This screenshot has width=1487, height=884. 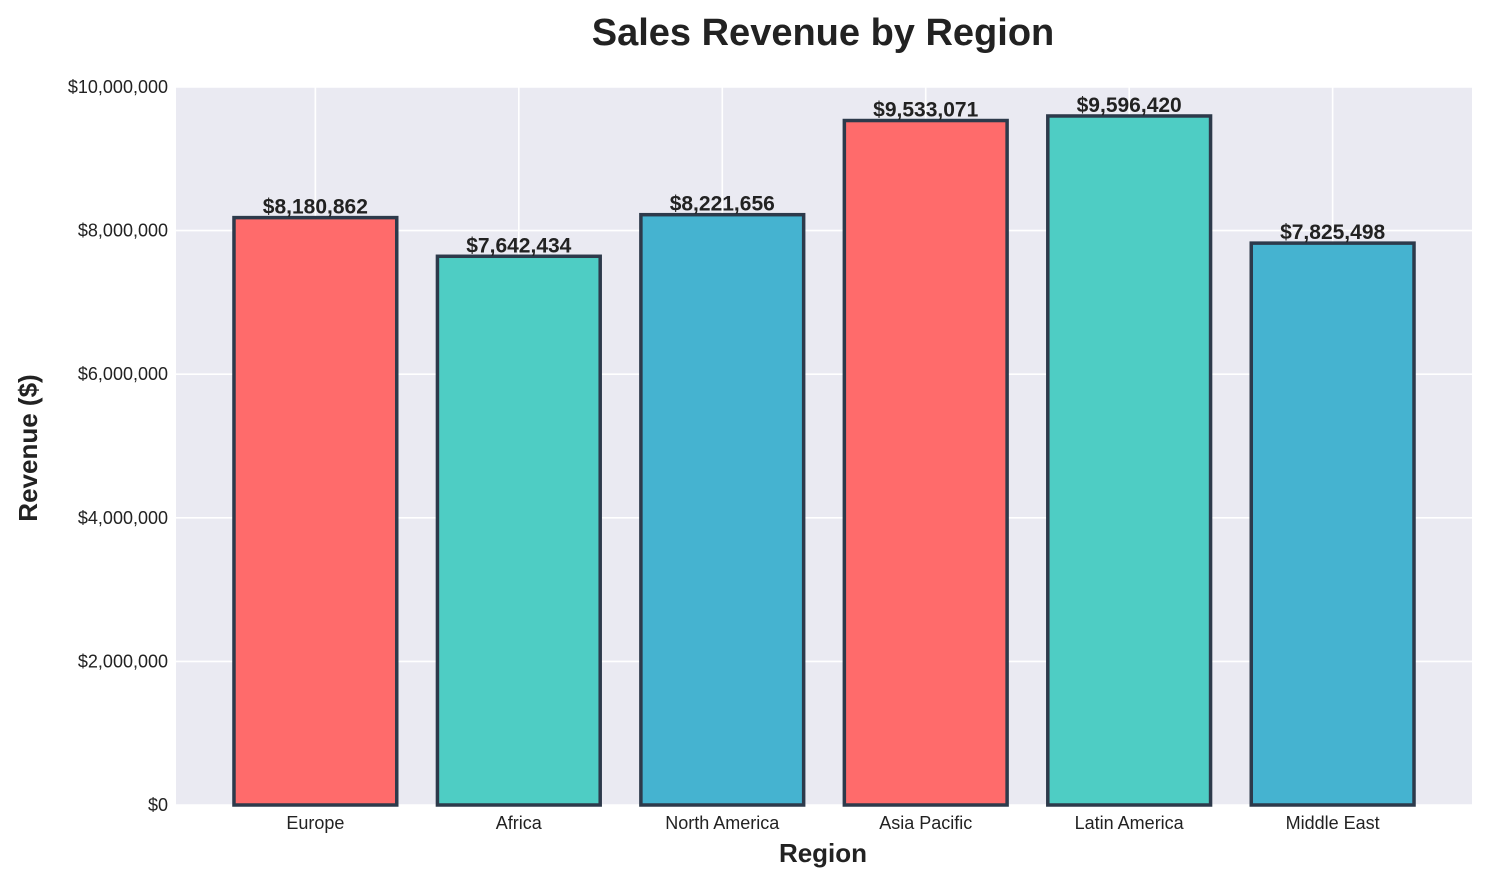 What do you see at coordinates (518, 245) in the screenshot?
I see `data-label: $7,642,434` at bounding box center [518, 245].